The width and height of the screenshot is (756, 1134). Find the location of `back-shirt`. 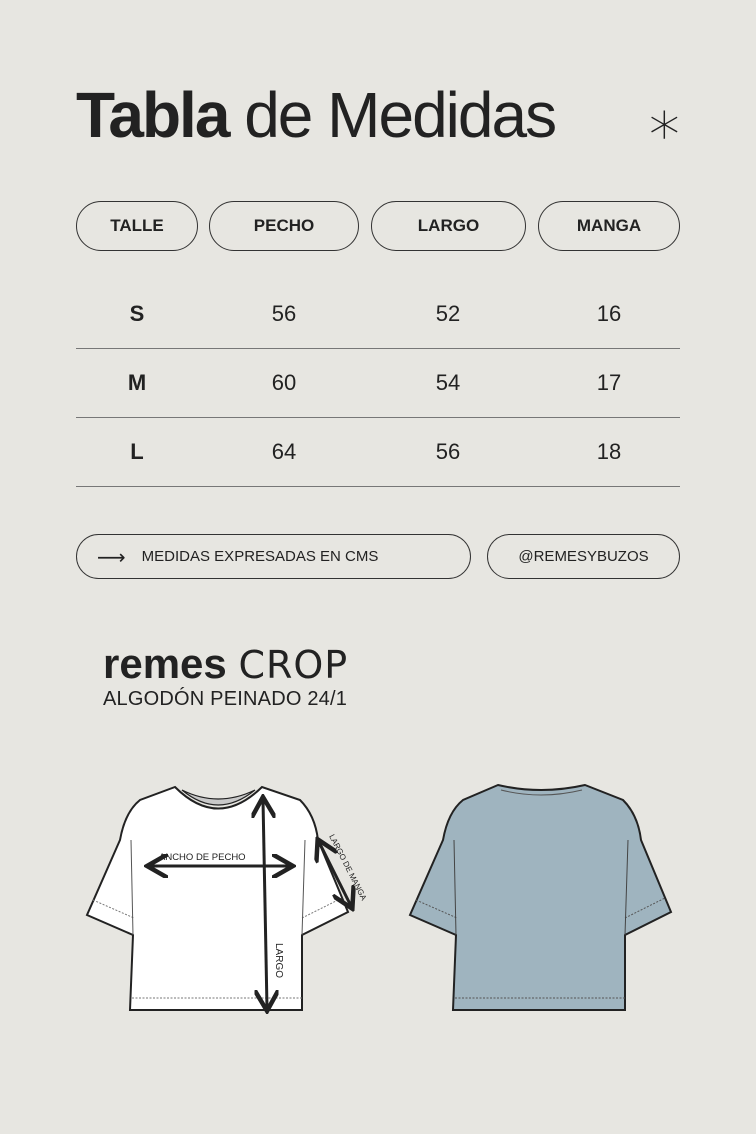

back-shirt is located at coordinates (540, 897).